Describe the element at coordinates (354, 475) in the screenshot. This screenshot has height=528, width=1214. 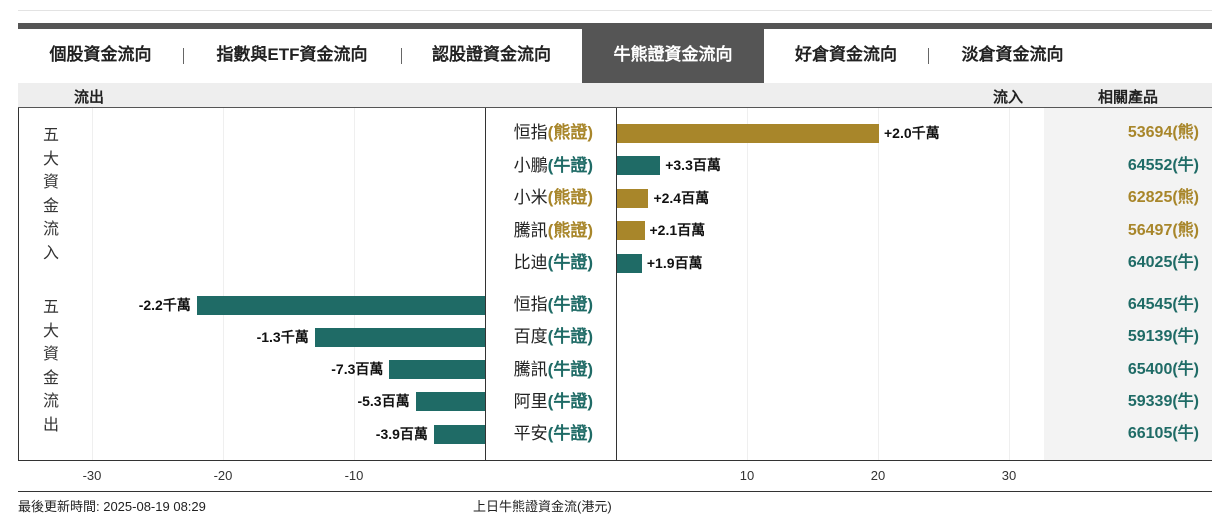
I see `x-tick-label: -10` at that location.